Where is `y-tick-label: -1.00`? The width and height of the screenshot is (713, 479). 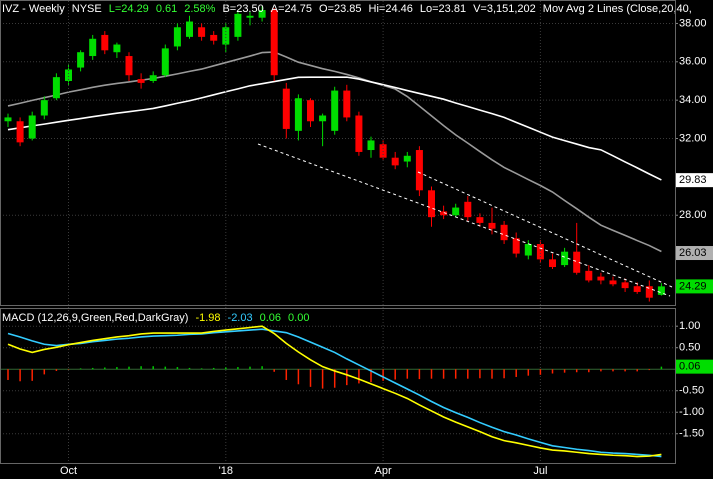 y-tick-label: -1.00 is located at coordinates (691, 412).